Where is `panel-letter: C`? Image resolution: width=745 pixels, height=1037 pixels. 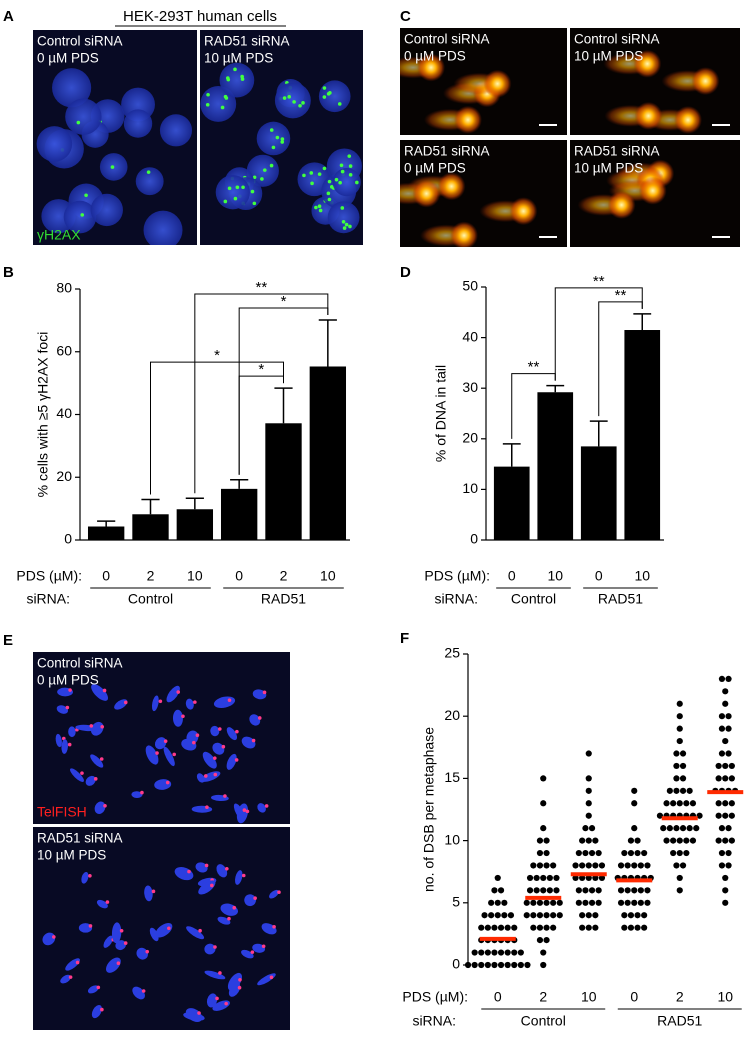
panel-letter: C is located at coordinates (405, 16).